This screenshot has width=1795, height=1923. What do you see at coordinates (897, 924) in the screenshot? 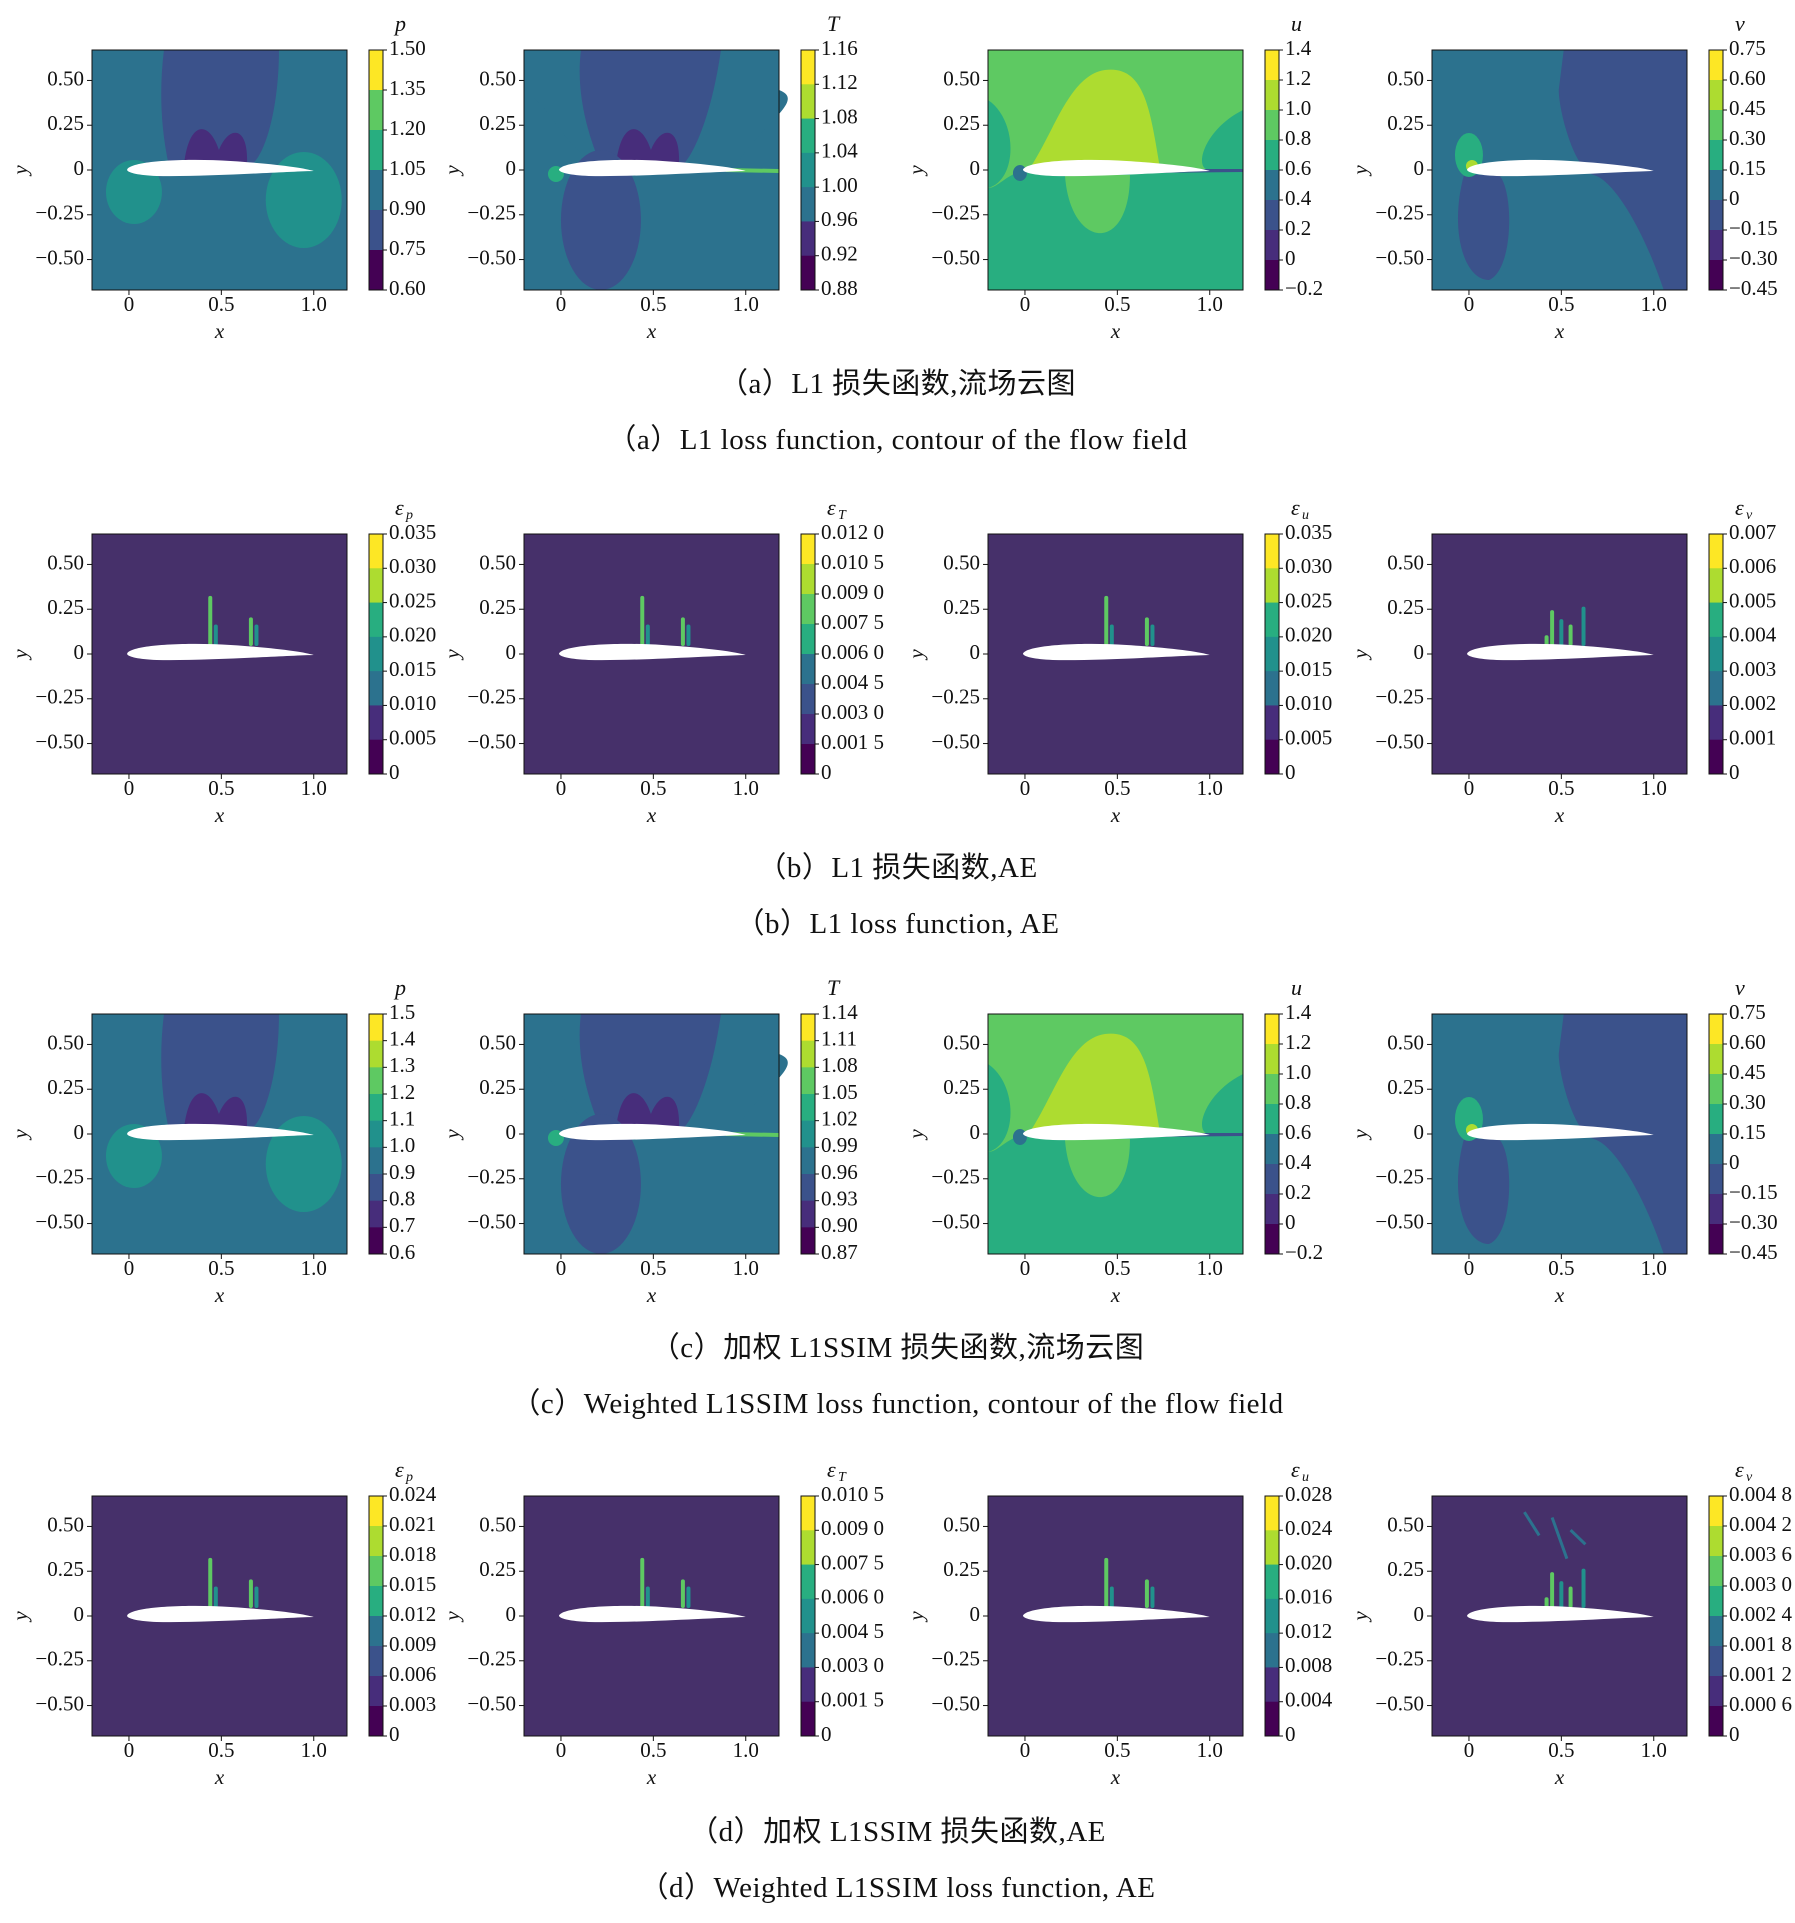
I see `caption-b-en: （b）L1 loss function, AE` at bounding box center [897, 924].